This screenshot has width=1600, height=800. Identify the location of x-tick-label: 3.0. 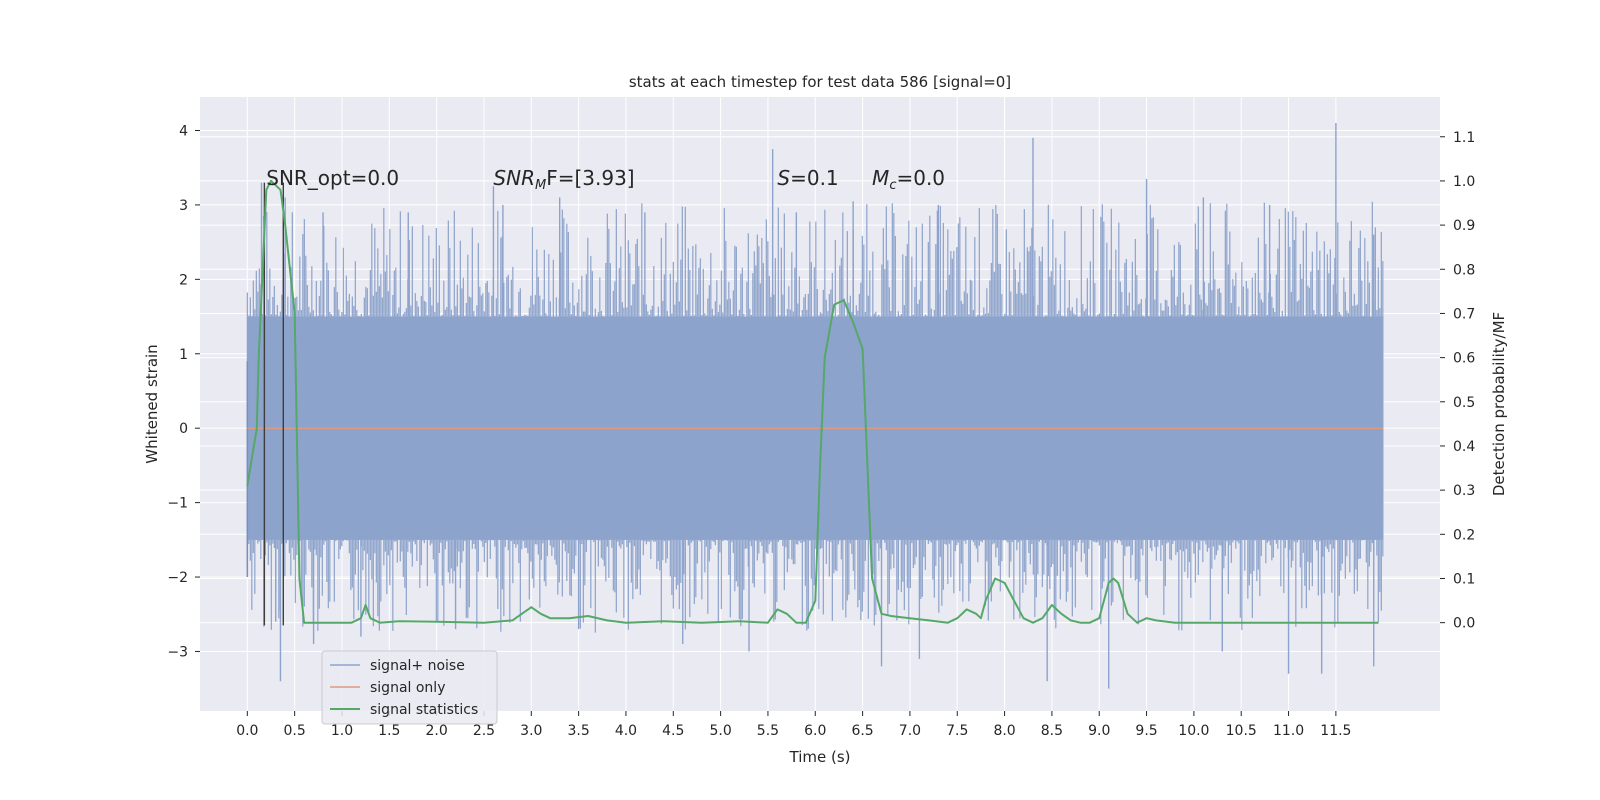
(531, 731).